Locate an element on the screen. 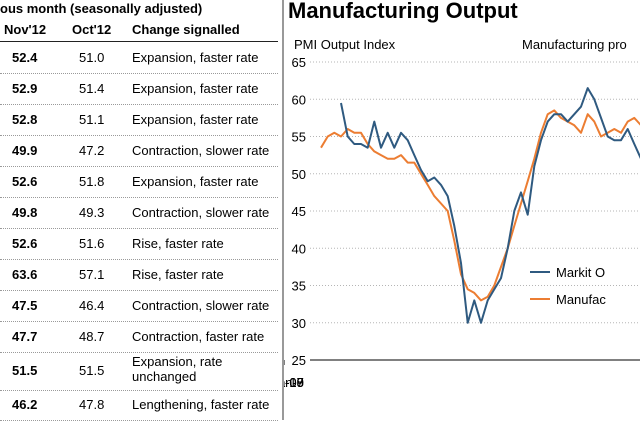 The height and width of the screenshot is (421, 640). oct12-value: 47.8 is located at coordinates (92, 404).